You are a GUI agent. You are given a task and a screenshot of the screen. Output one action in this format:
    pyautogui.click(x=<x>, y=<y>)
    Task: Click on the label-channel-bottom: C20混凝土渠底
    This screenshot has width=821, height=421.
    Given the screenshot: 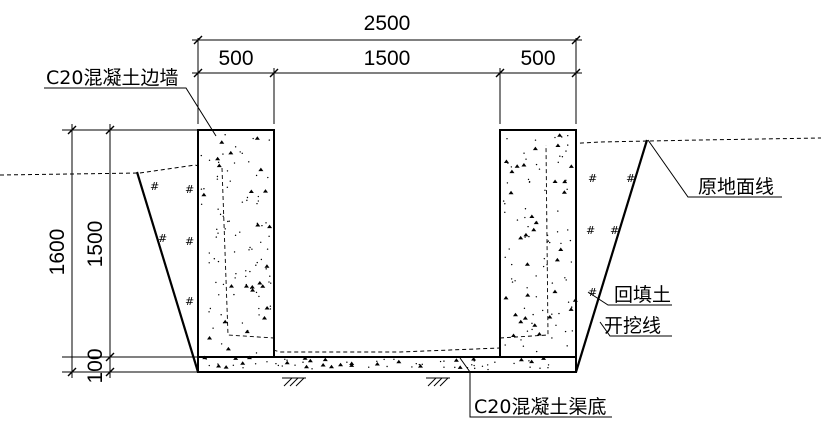 What is the action you would take?
    pyautogui.click(x=540, y=407)
    